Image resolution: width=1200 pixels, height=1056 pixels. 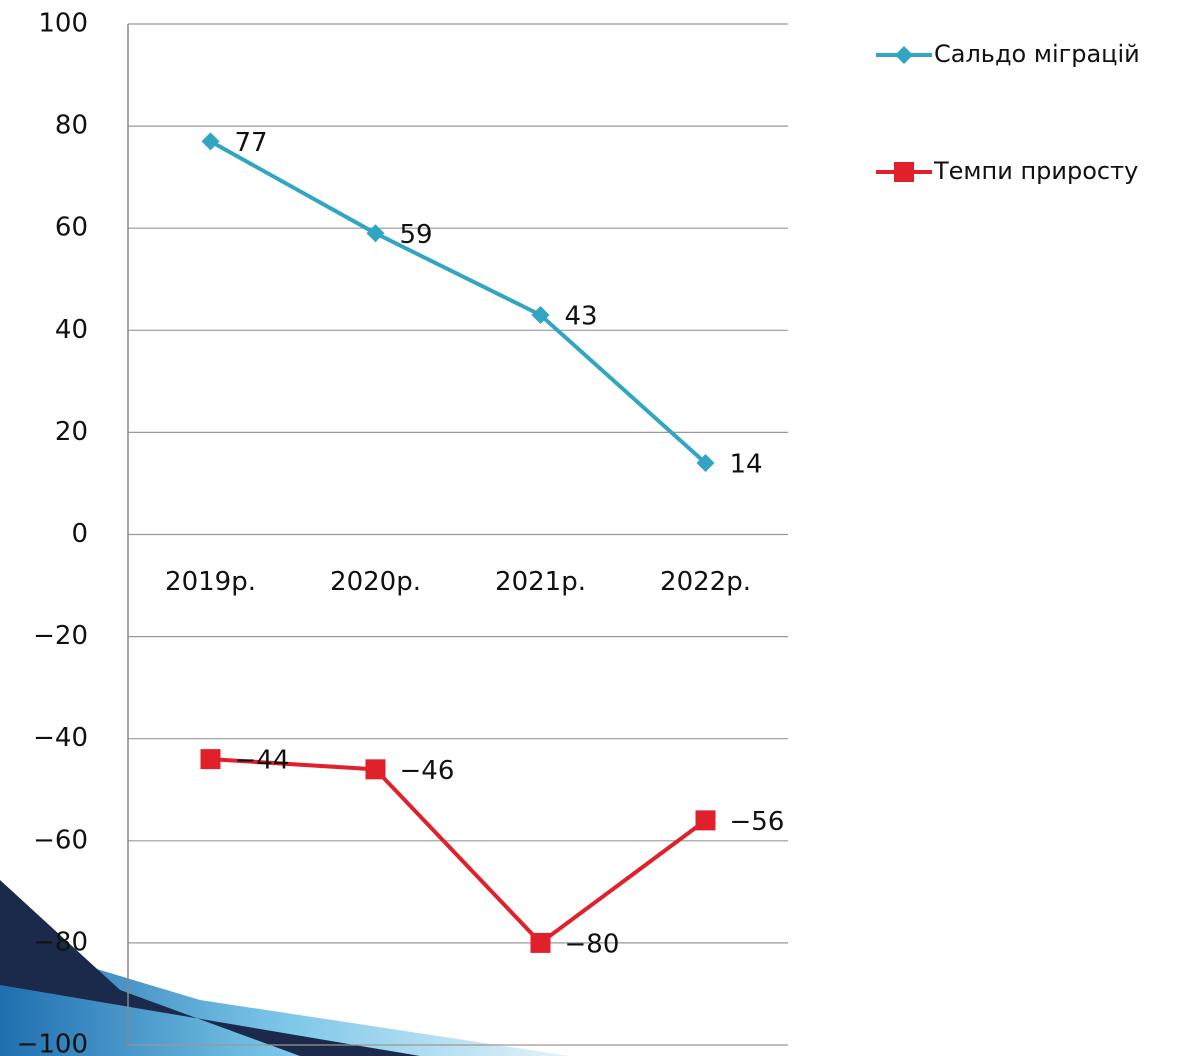 I want to click on data-label: −80, so click(x=592, y=944).